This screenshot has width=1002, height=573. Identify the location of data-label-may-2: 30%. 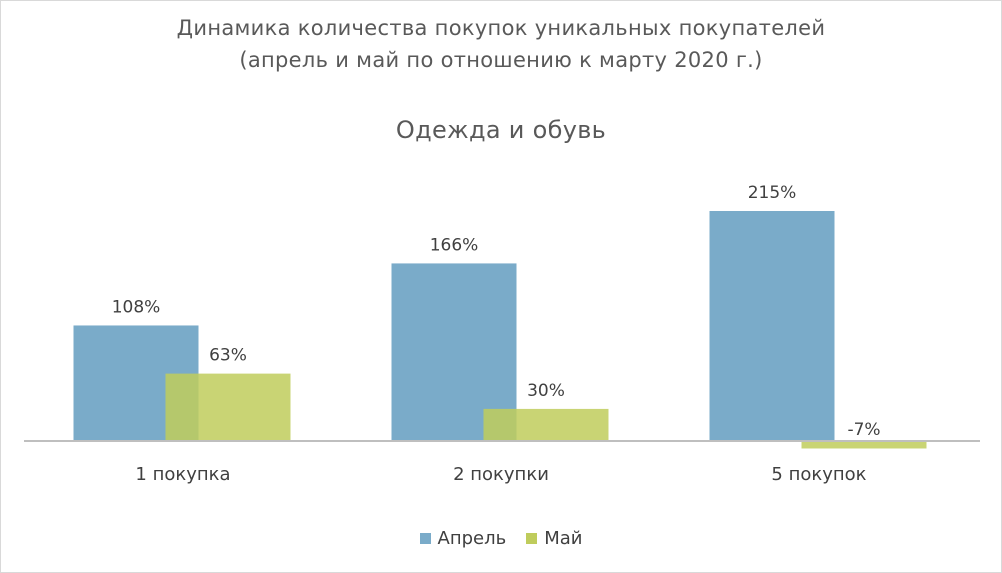
(546, 391).